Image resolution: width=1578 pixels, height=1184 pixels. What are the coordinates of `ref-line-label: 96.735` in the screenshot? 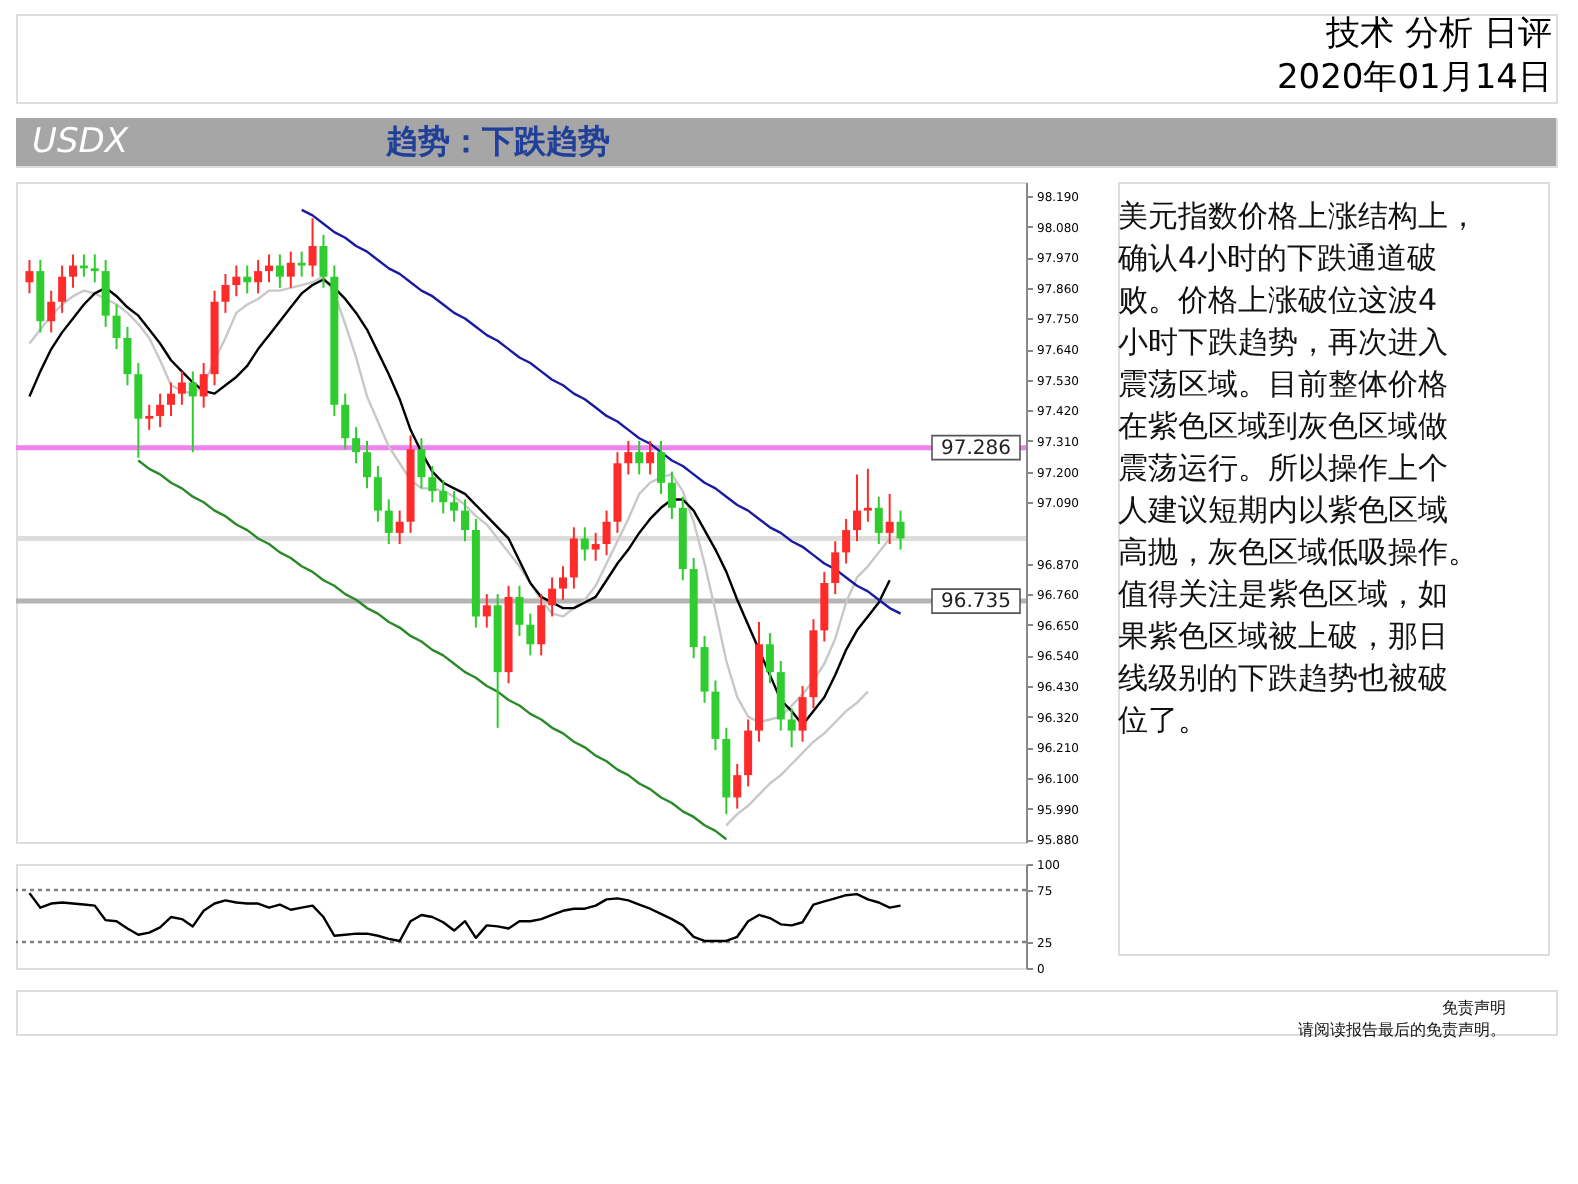 It's located at (976, 602).